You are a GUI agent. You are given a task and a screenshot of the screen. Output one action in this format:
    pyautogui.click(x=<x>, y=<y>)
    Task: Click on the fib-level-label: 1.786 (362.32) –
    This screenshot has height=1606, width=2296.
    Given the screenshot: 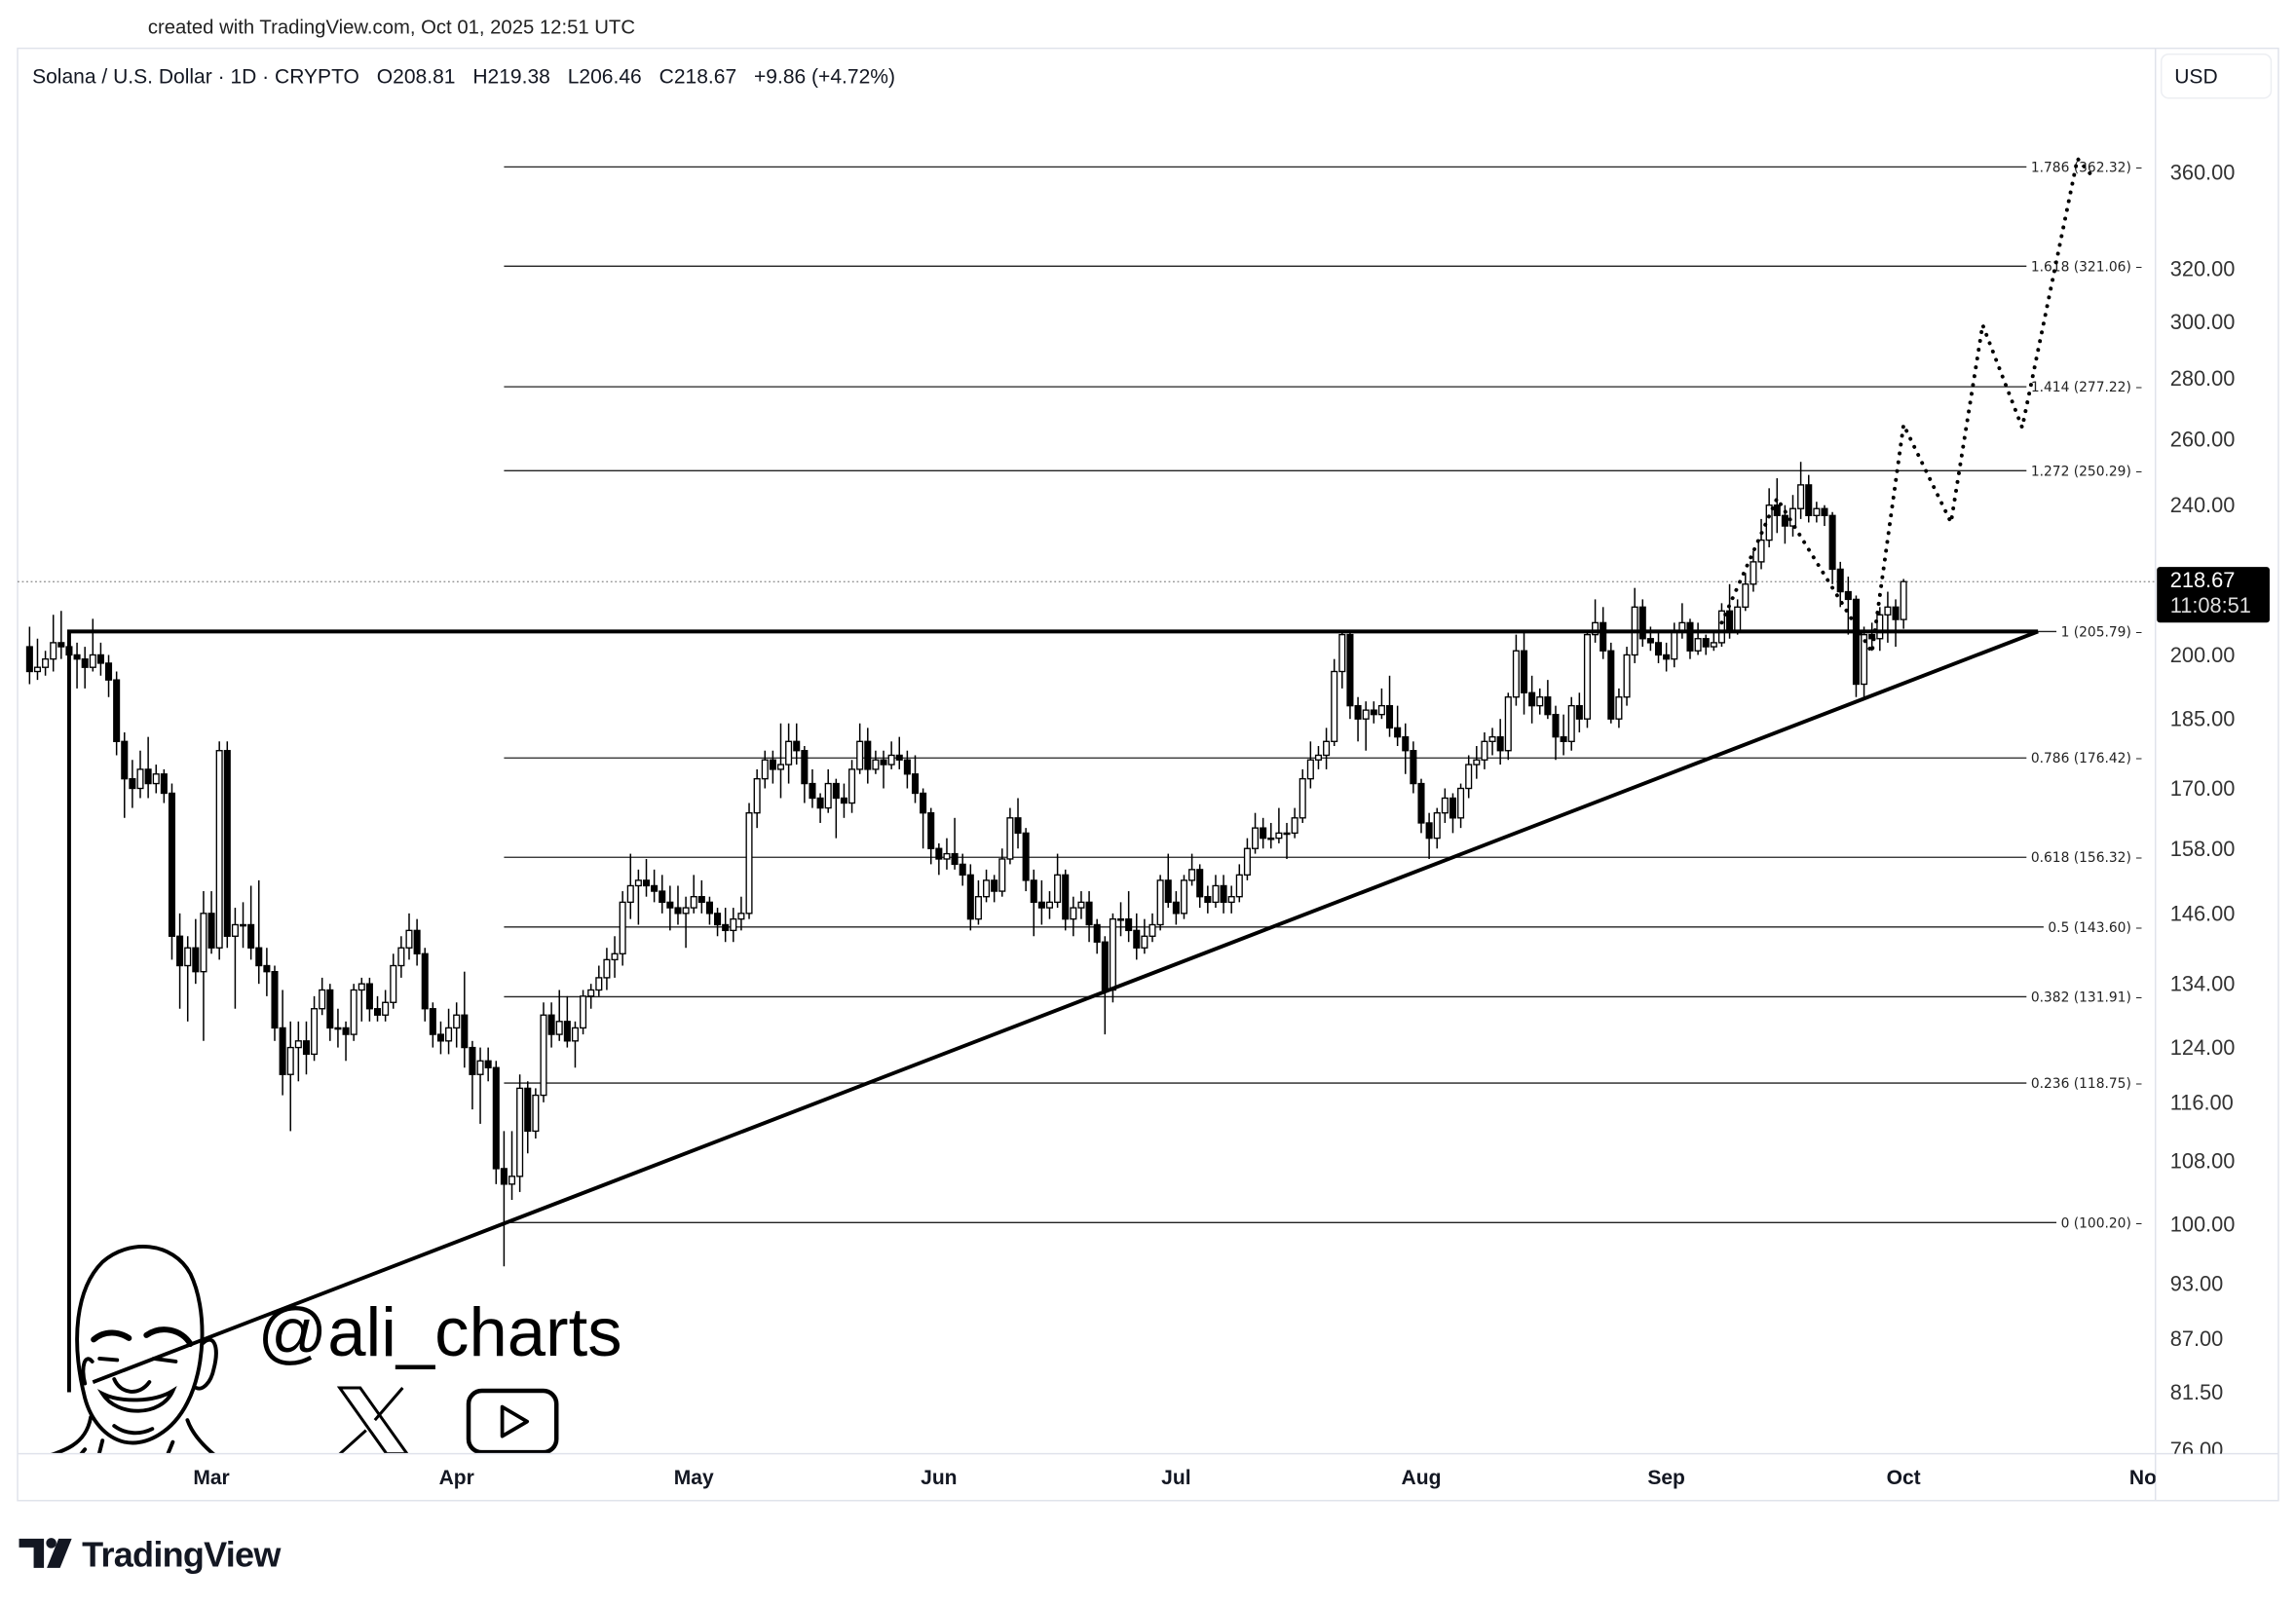 What is the action you would take?
    pyautogui.click(x=2086, y=167)
    